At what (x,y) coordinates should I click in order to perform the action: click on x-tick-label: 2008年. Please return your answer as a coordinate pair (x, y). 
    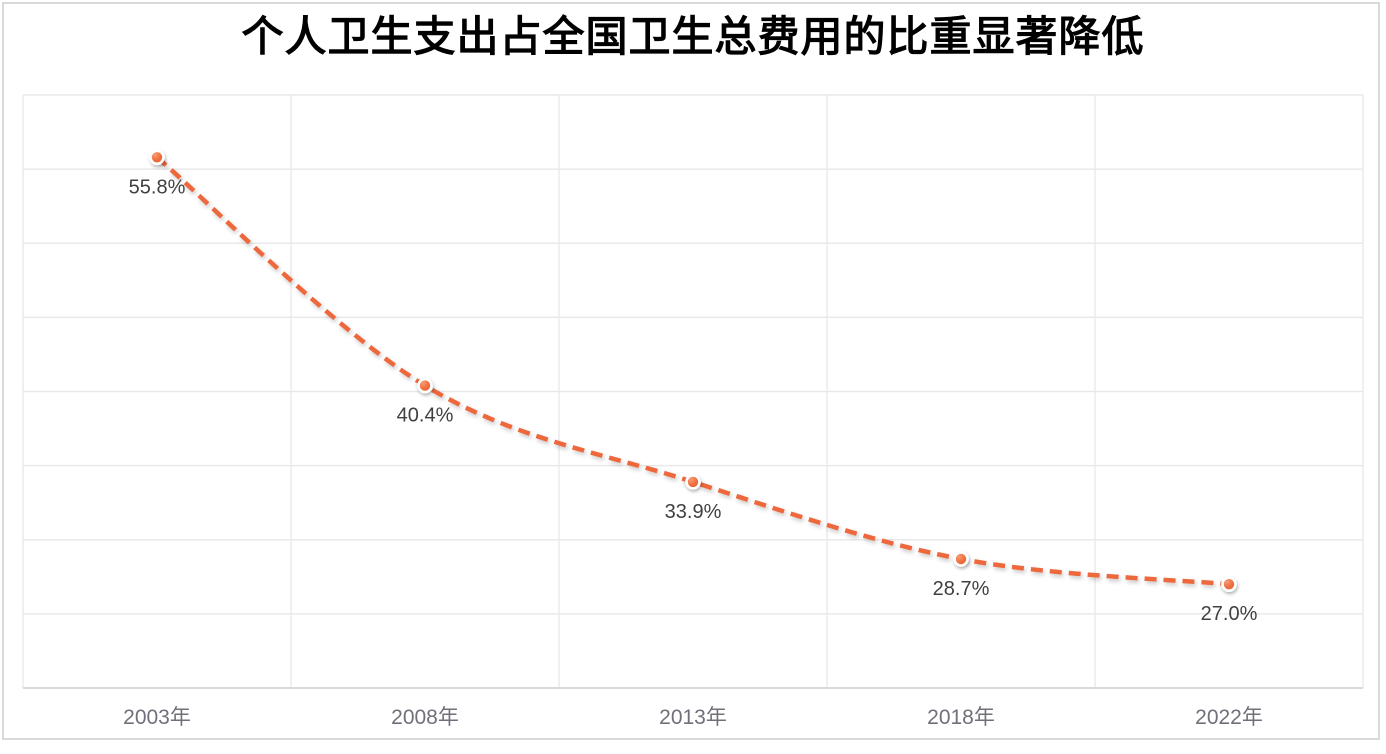
    Looking at the image, I should click on (425, 717).